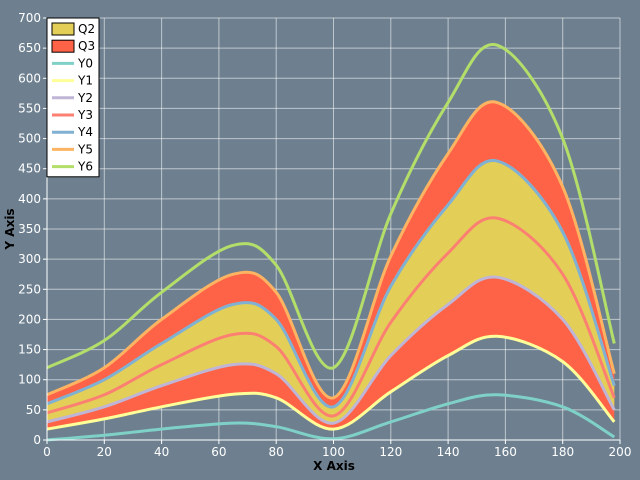 The width and height of the screenshot is (640, 480). Describe the element at coordinates (505, 452) in the screenshot. I see `x-tick-label: 160` at that location.